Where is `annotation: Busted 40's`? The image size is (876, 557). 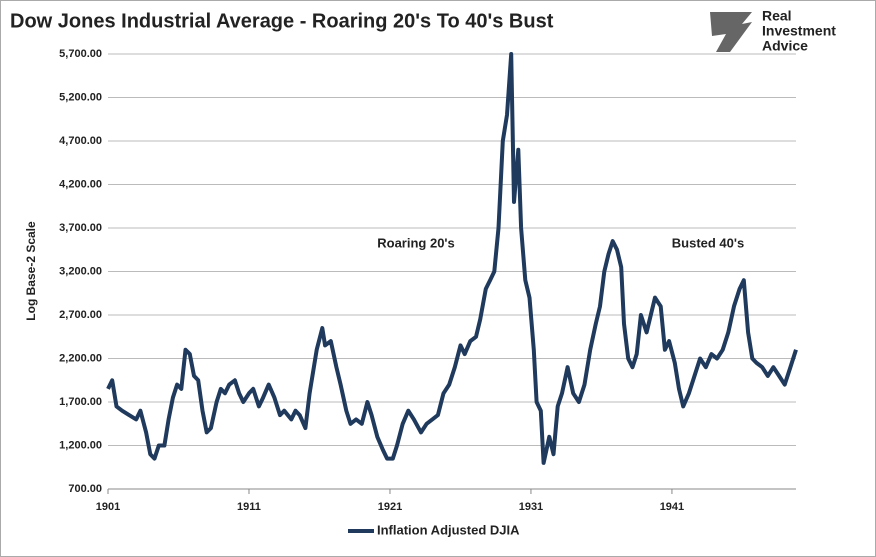
annotation: Busted 40's is located at coordinates (708, 242).